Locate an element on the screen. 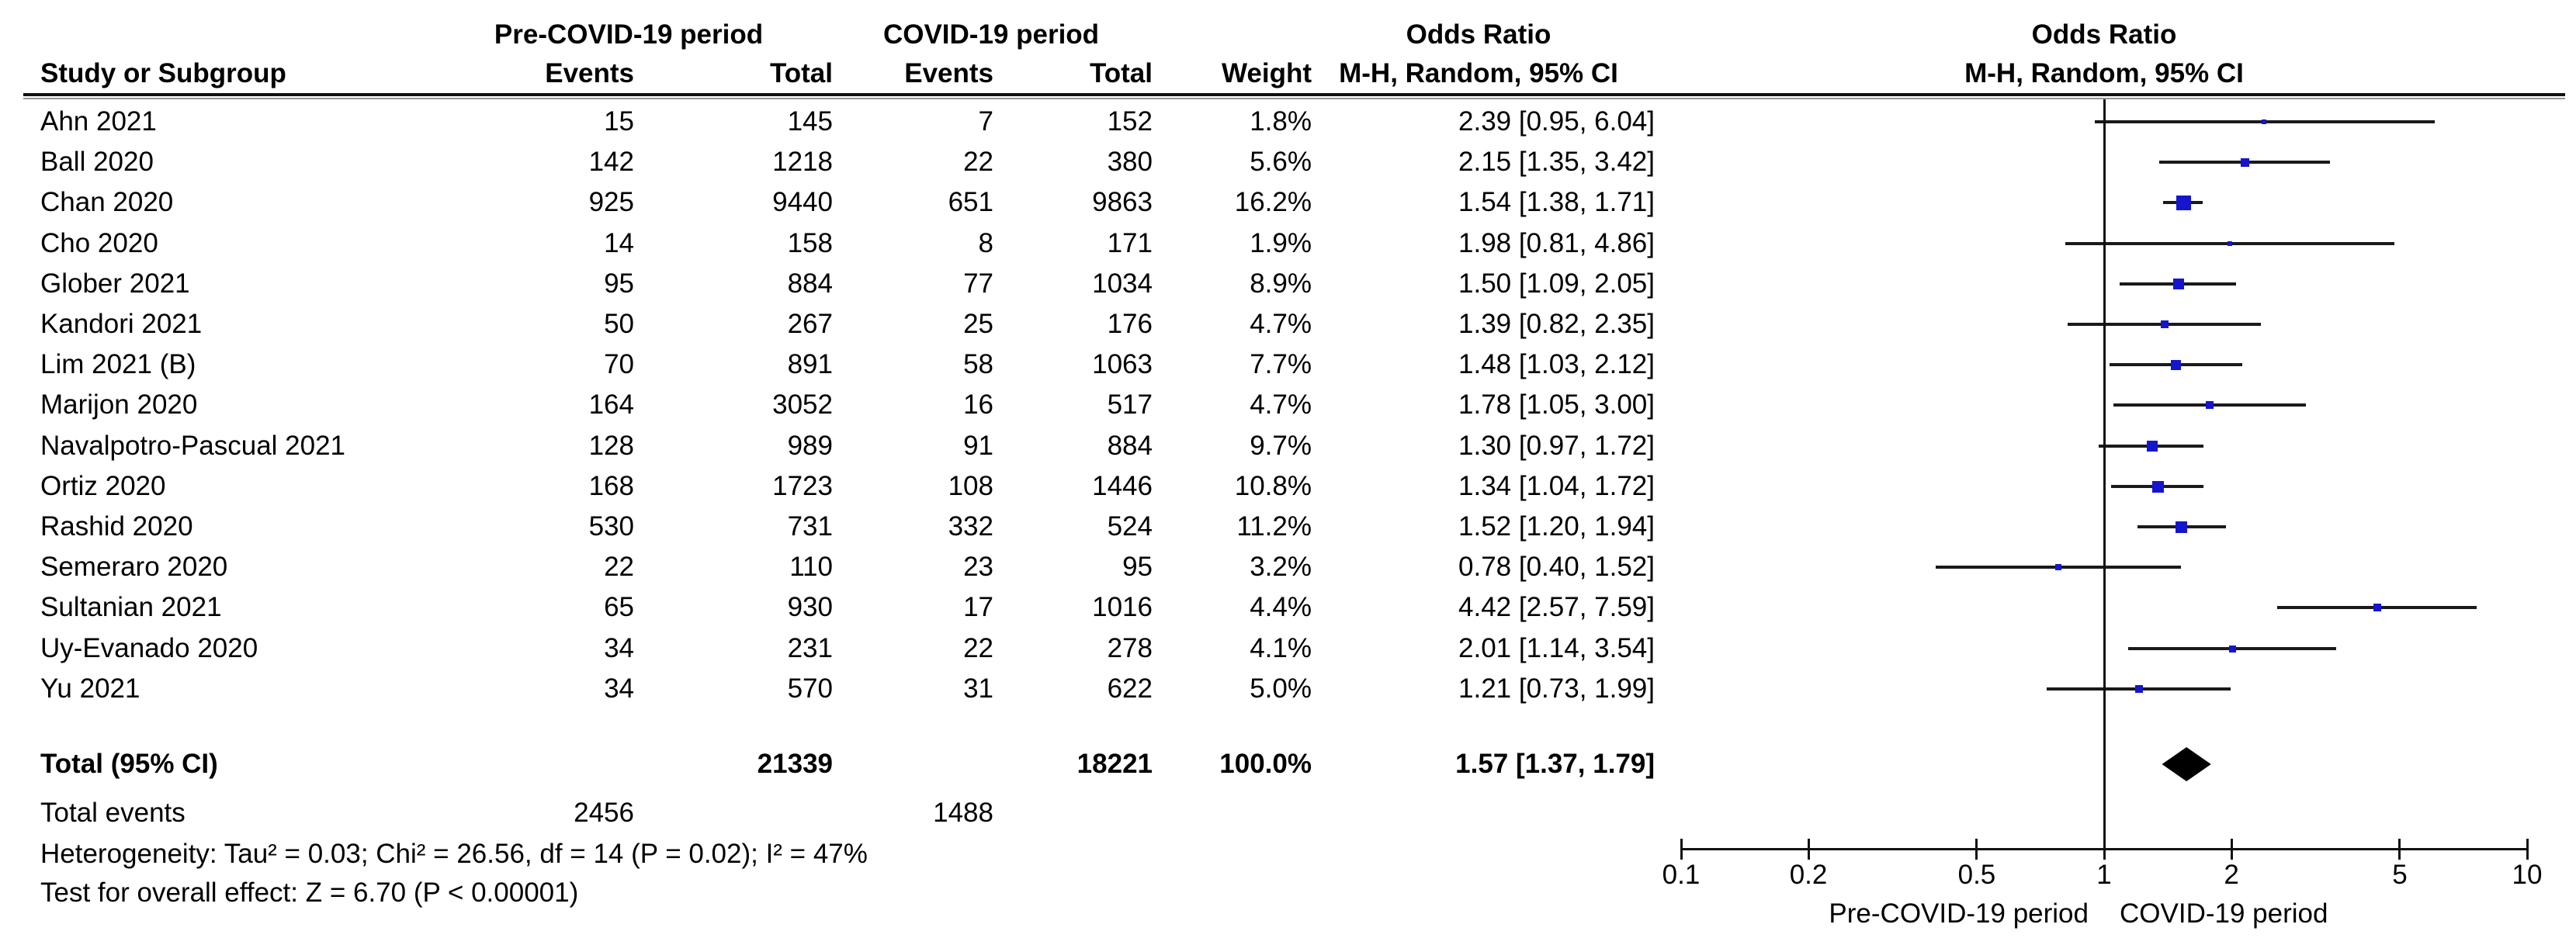  pre-events-cell: 22 is located at coordinates (619, 567).